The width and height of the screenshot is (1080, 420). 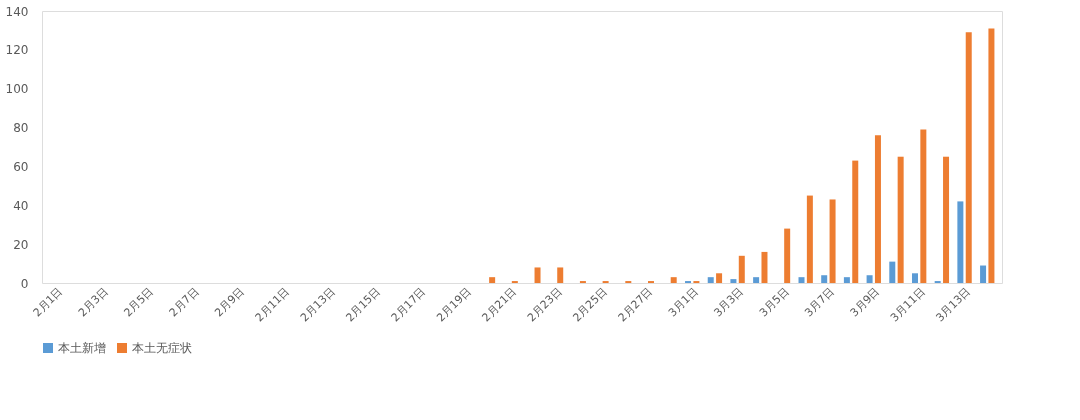 What do you see at coordinates (272, 304) in the screenshot?
I see `x-tick-label: 2月11日` at bounding box center [272, 304].